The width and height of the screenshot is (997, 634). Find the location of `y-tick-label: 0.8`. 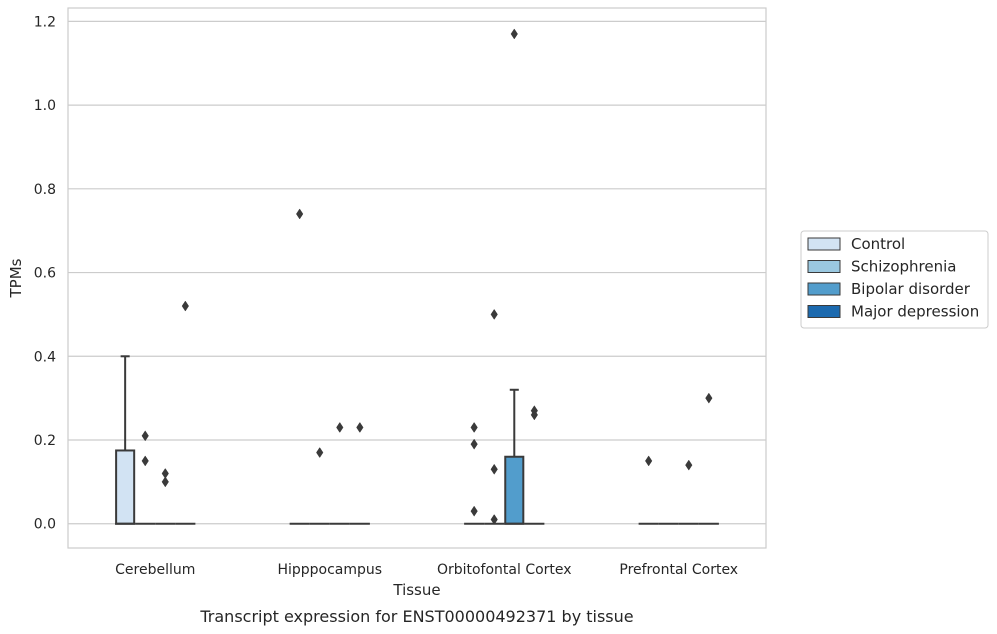

y-tick-label: 0.8 is located at coordinates (45, 190).